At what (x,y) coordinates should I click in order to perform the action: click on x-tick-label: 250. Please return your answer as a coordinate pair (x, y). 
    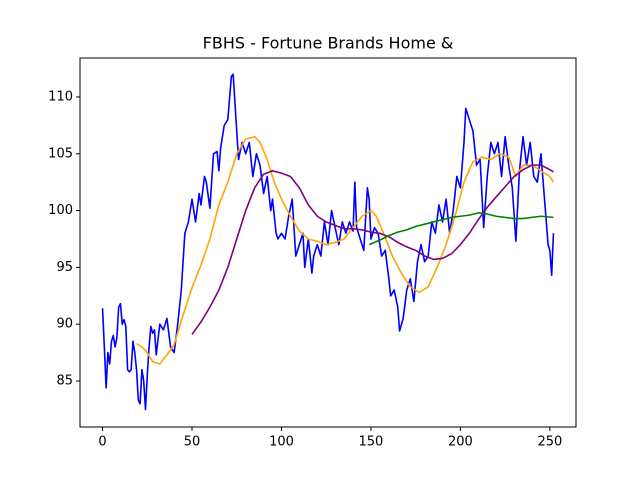
    Looking at the image, I should click on (549, 442).